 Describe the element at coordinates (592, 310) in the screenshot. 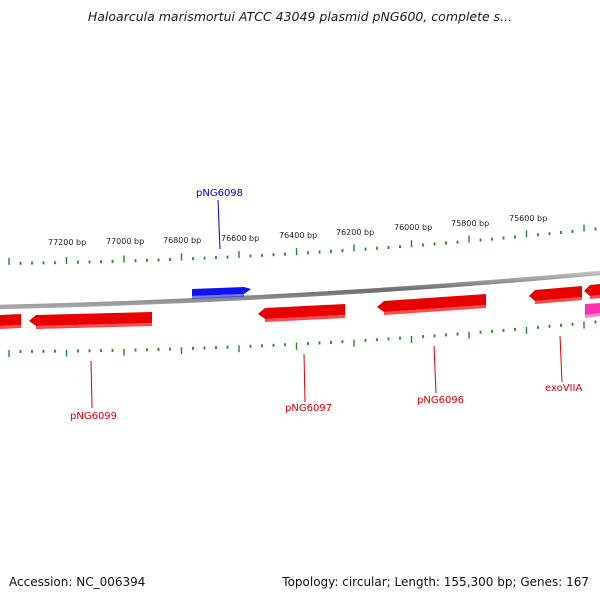

I see `rna-gene-right-edge` at that location.